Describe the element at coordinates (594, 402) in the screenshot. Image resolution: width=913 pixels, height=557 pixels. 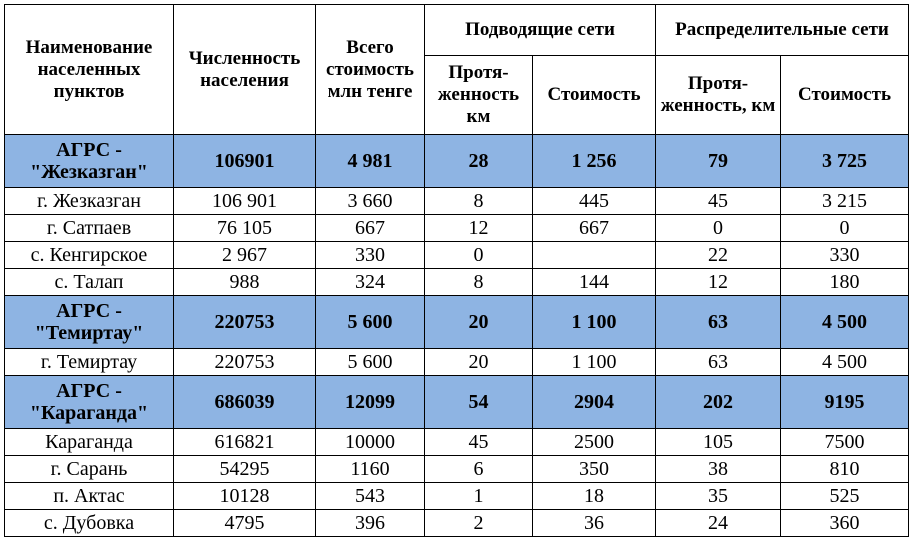
I see `cell-supply-cost: 2904` at that location.